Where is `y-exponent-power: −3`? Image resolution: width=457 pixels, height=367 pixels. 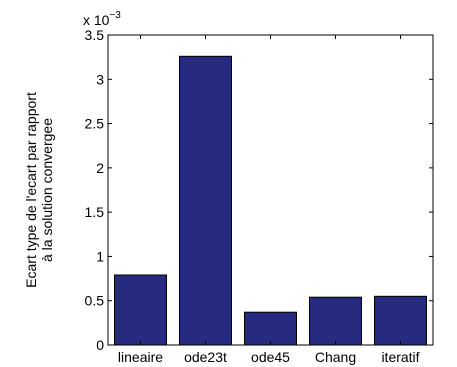 y-exponent-power: −3 is located at coordinates (115, 15).